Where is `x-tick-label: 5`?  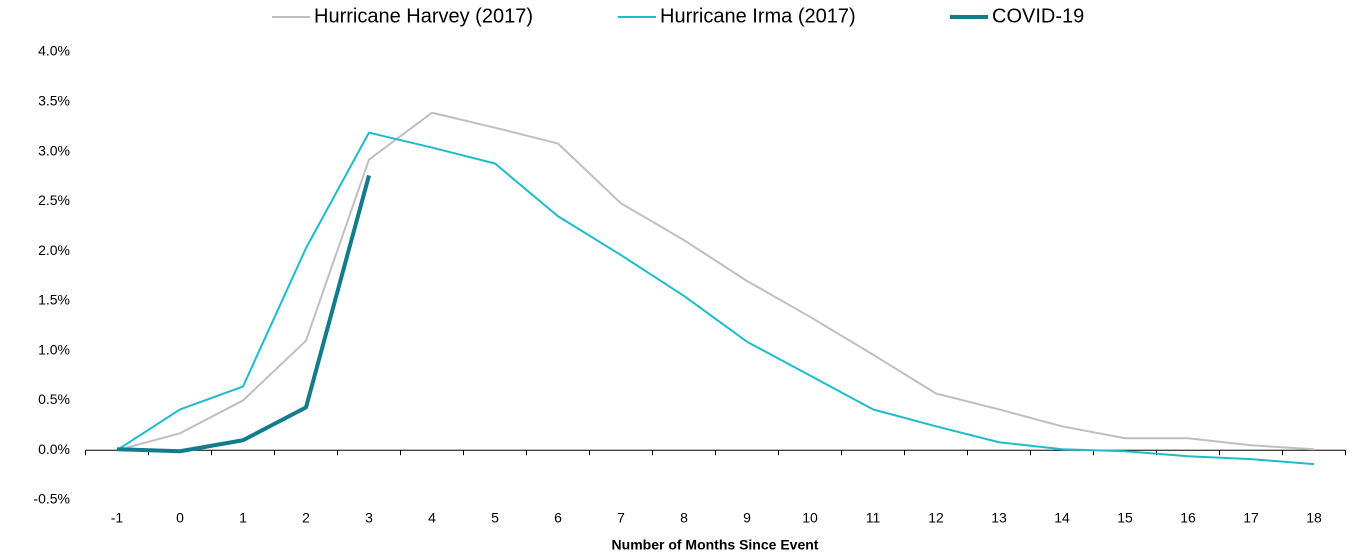
x-tick-label: 5 is located at coordinates (495, 518).